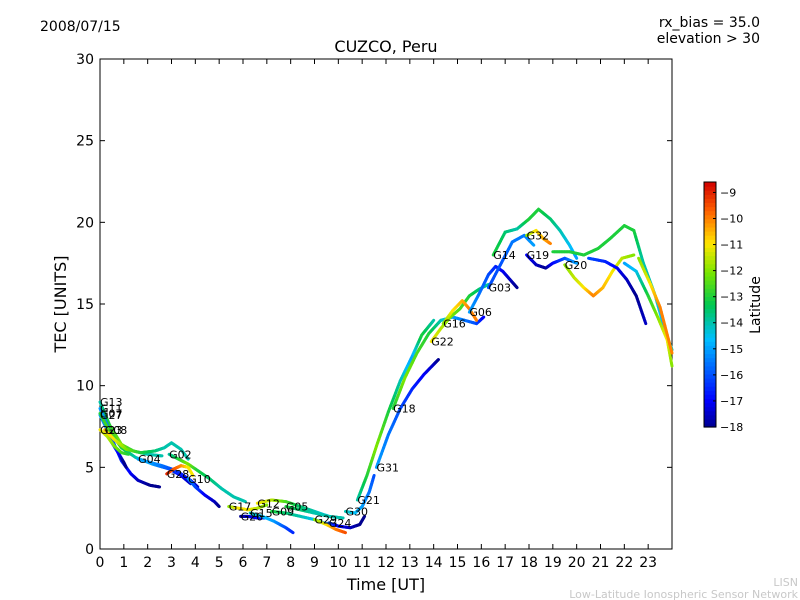  What do you see at coordinates (111, 430) in the screenshot?
I see `series-label: G23` at bounding box center [111, 430].